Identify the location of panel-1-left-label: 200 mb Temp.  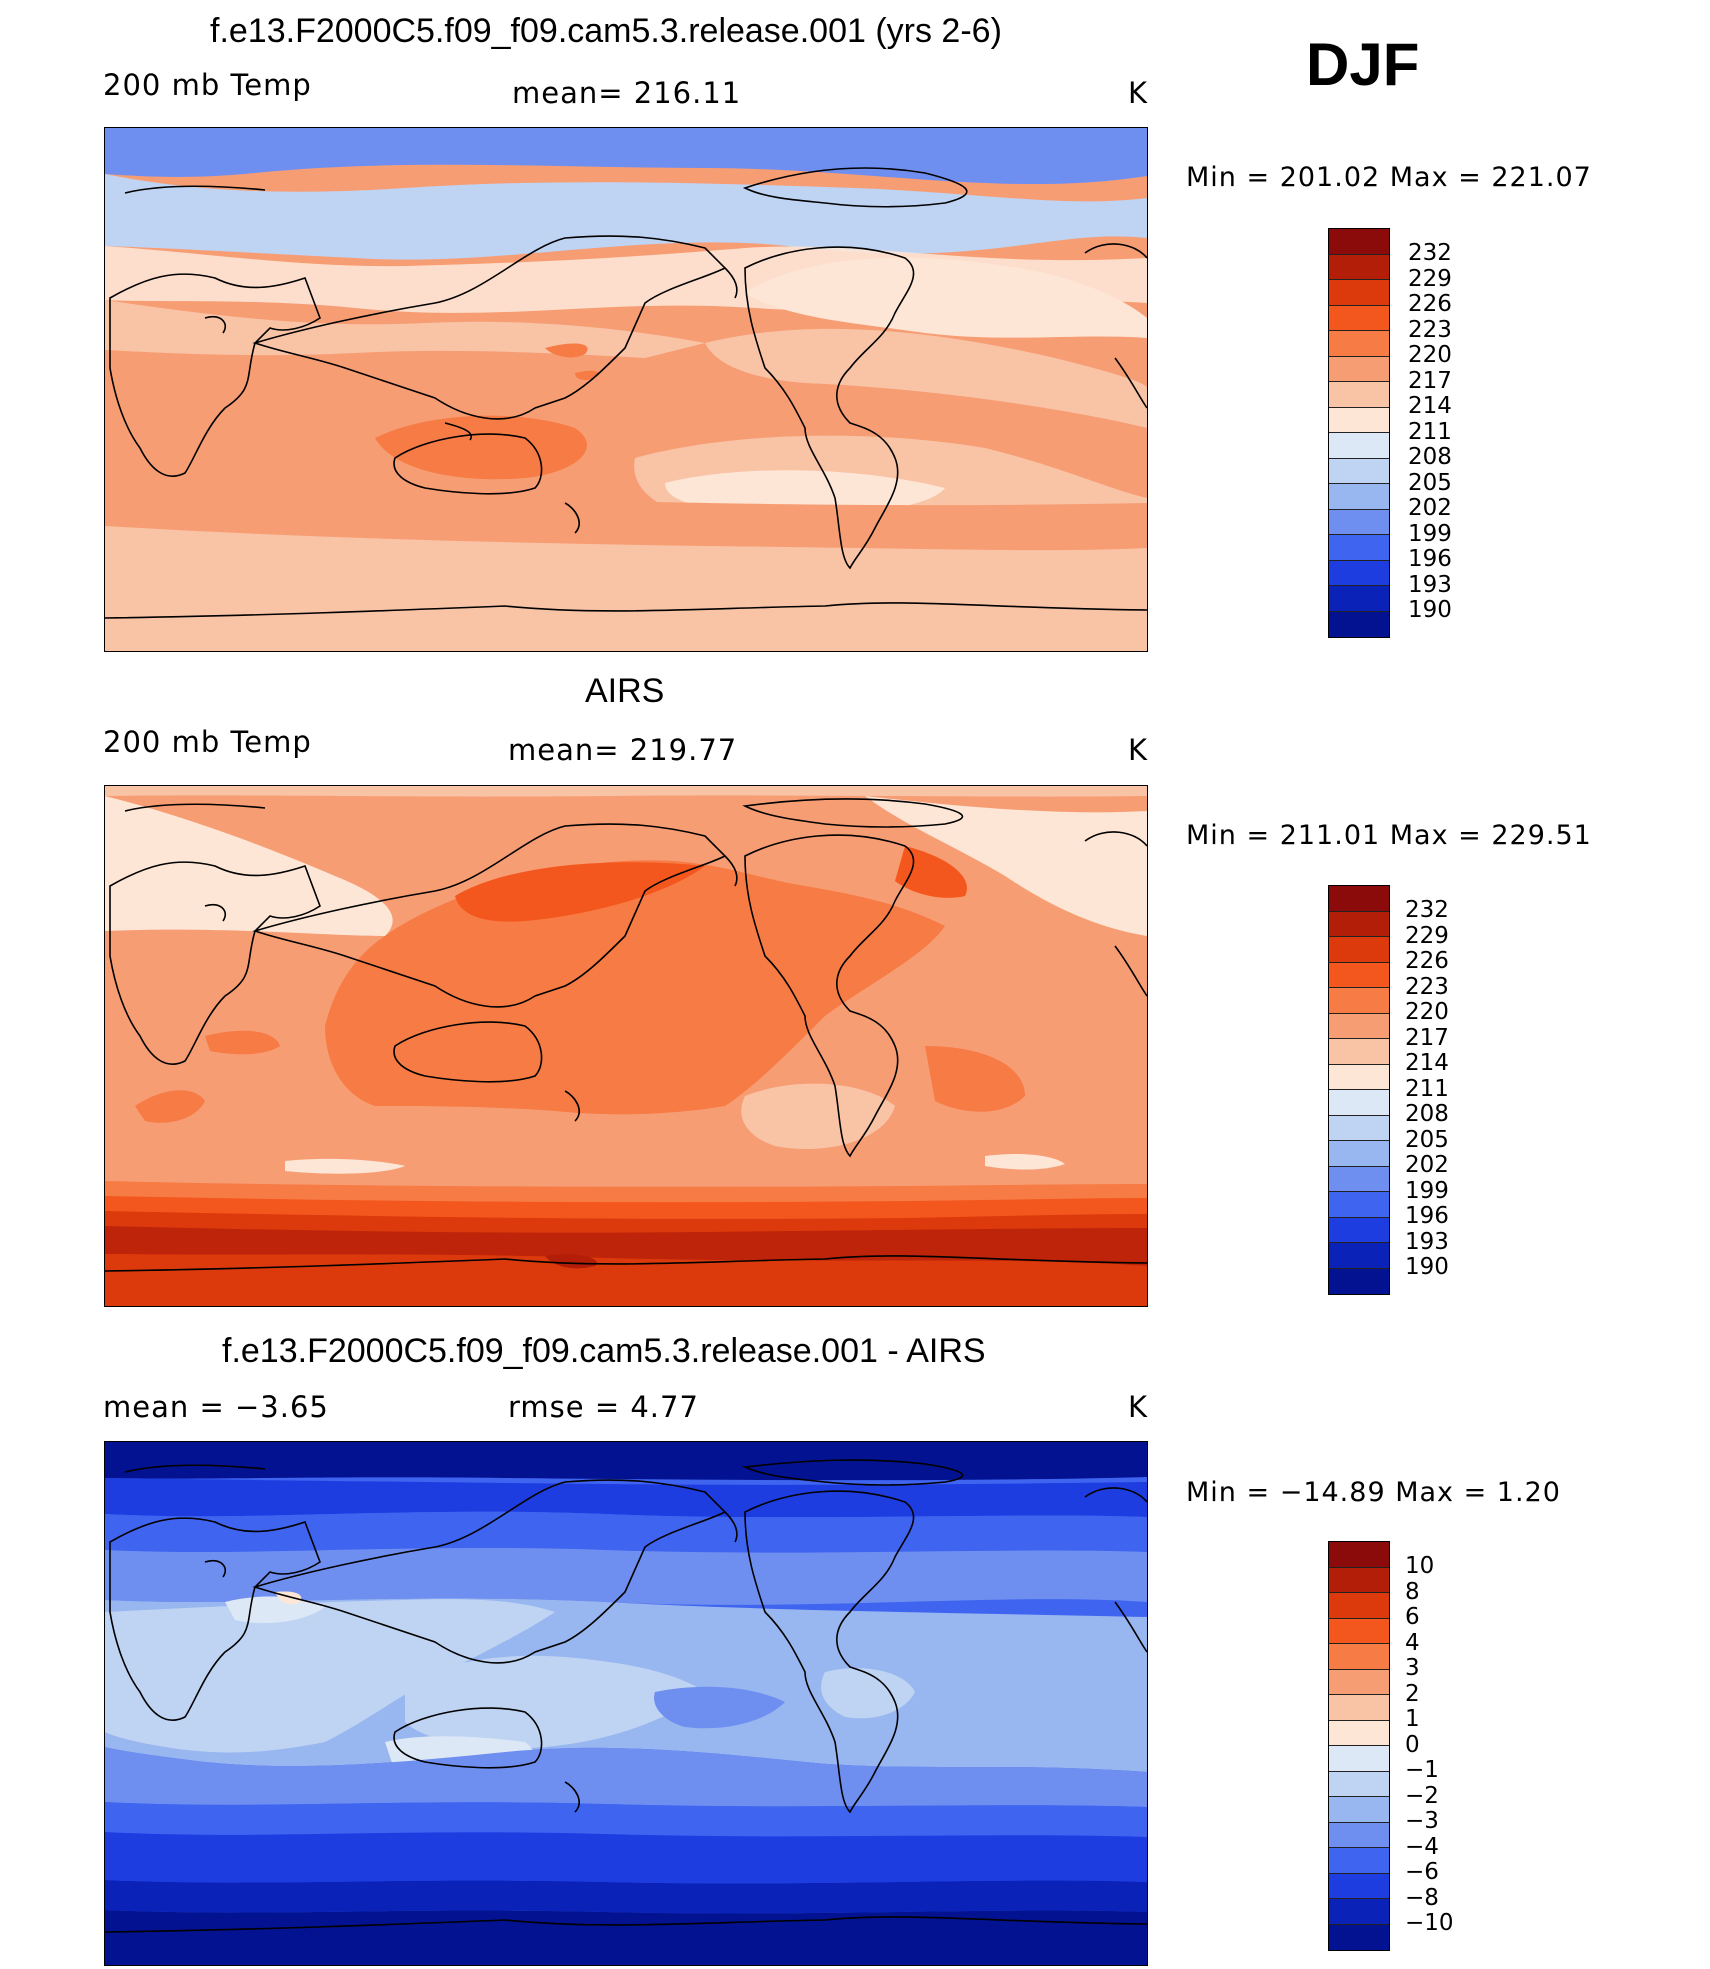
(207, 85).